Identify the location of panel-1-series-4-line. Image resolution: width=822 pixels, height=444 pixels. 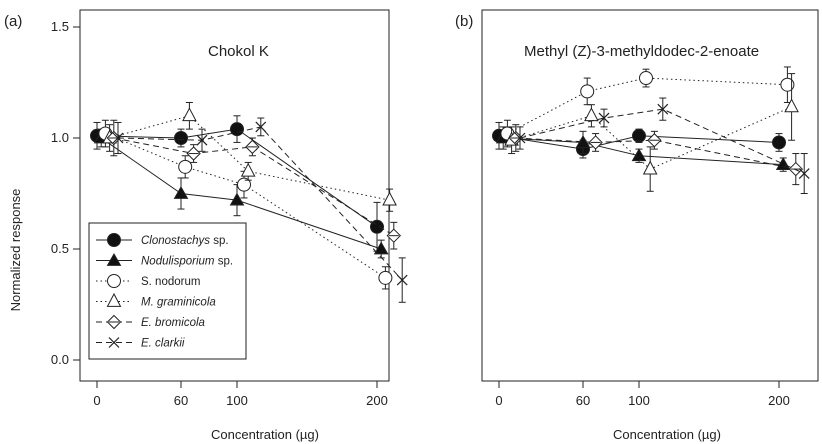
(655, 153).